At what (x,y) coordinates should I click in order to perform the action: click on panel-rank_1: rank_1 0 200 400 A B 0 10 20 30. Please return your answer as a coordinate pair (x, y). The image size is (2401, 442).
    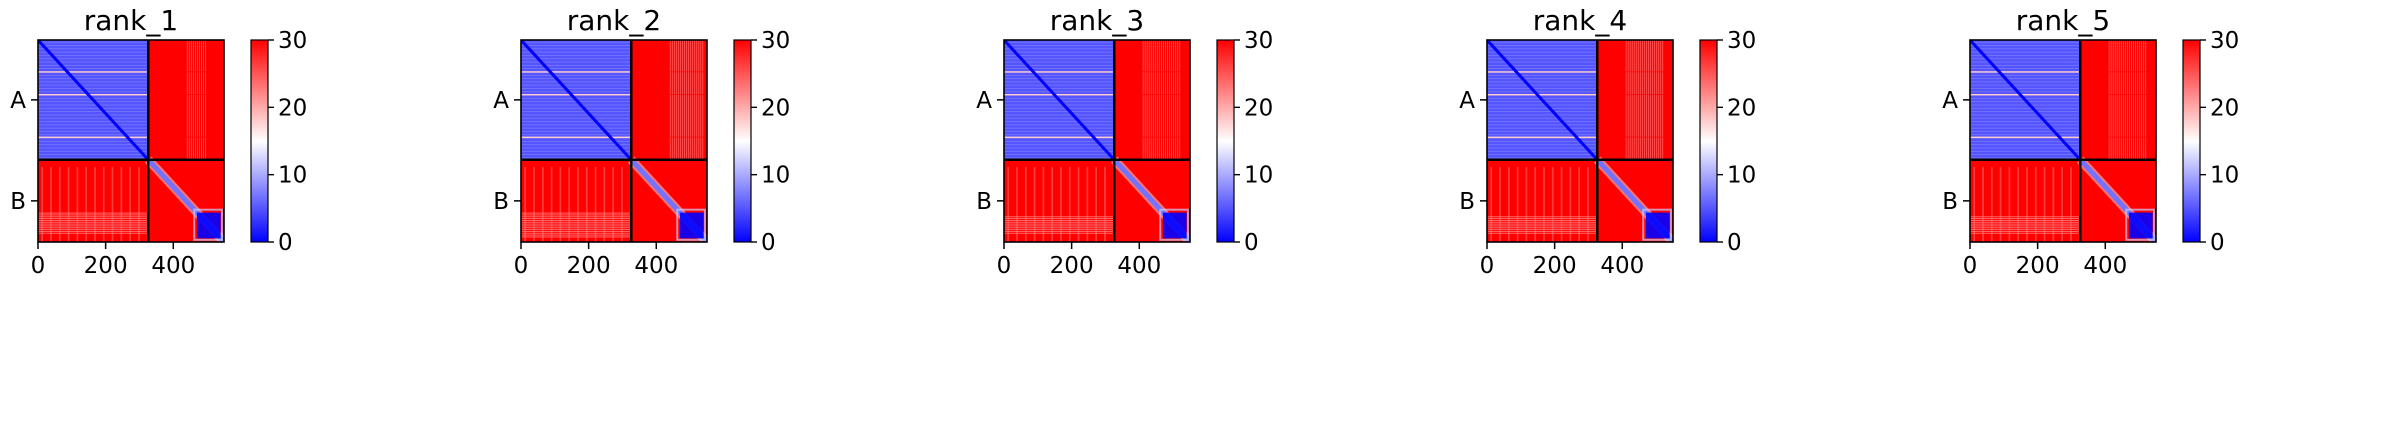
    Looking at the image, I should click on (158, 141).